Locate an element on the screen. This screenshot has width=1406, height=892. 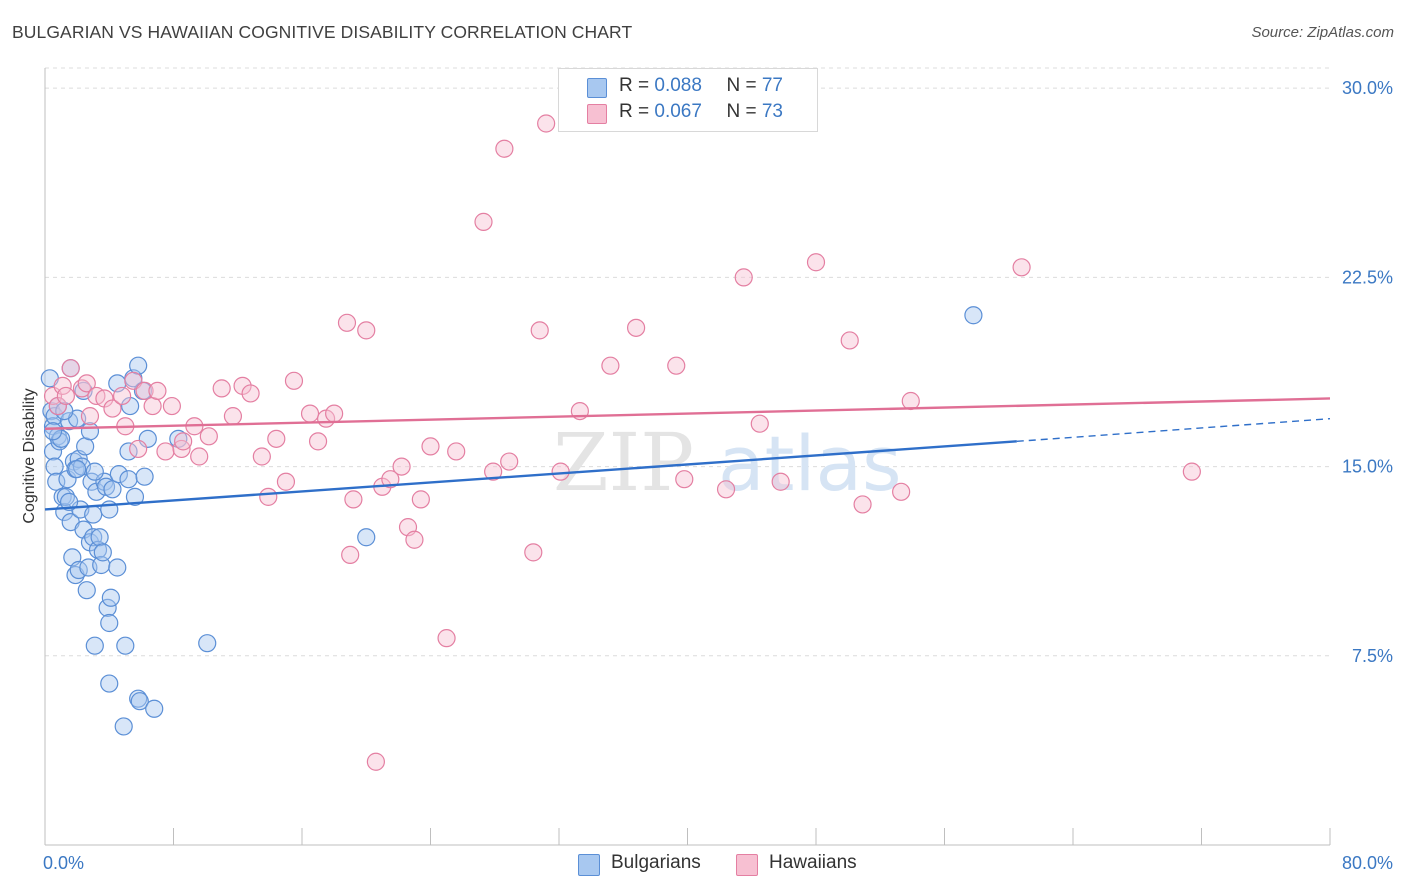
legend-n-value: 77 is located at coordinates (772, 85).